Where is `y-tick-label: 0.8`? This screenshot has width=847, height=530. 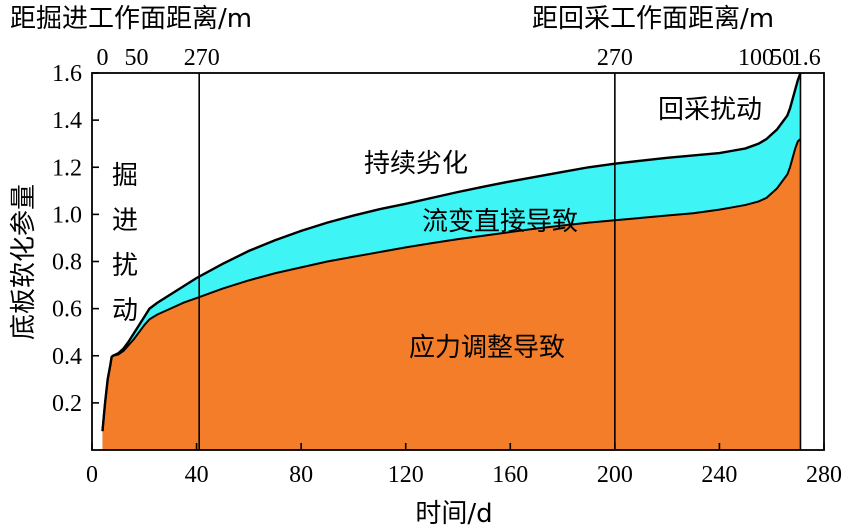 y-tick-label: 0.8 is located at coordinates (67, 263).